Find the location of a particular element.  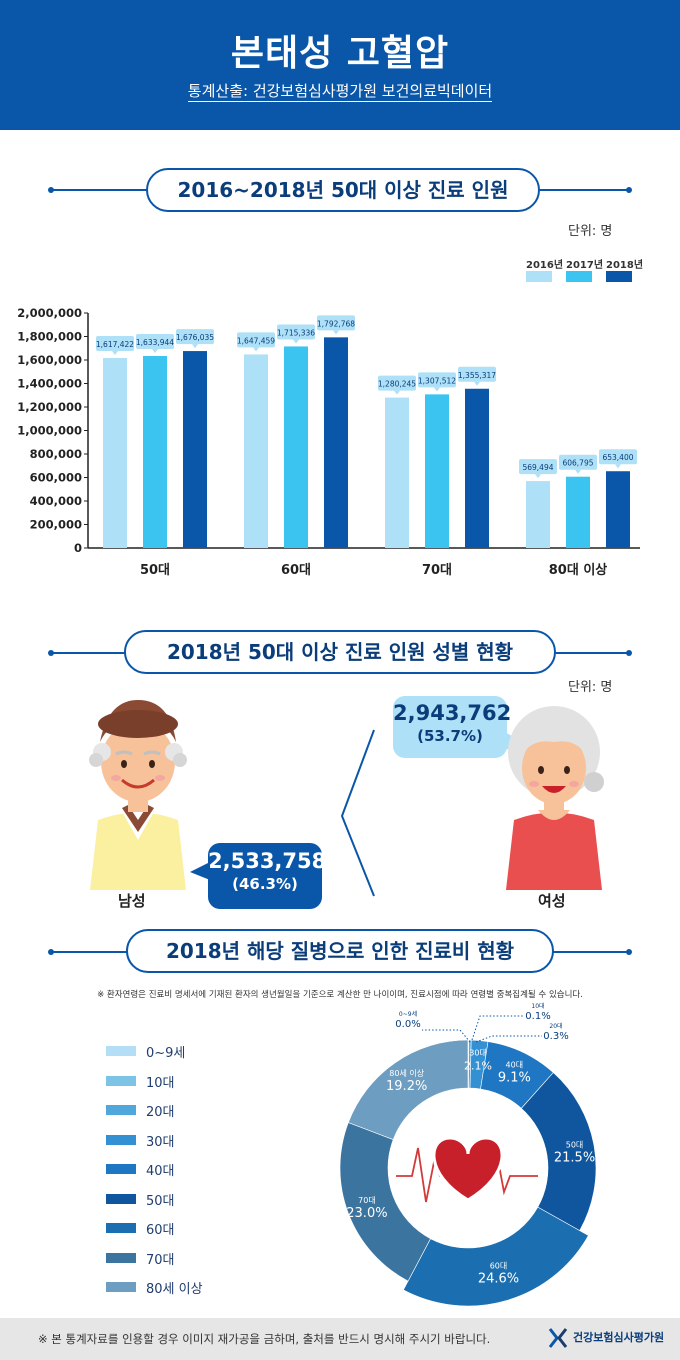

female-count-bubble: 2,943,762 (53.7%) is located at coordinates (452, 727).